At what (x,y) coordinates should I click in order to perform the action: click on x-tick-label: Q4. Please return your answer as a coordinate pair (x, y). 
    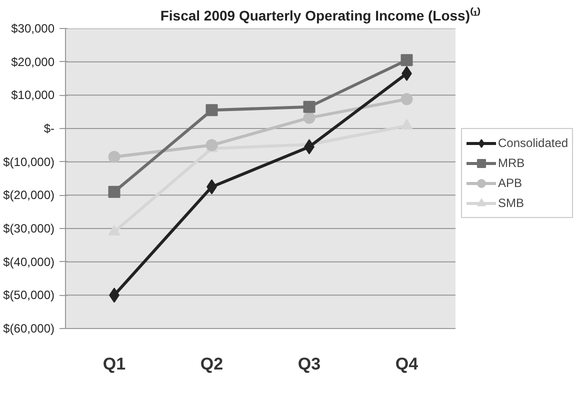
    Looking at the image, I should click on (407, 364).